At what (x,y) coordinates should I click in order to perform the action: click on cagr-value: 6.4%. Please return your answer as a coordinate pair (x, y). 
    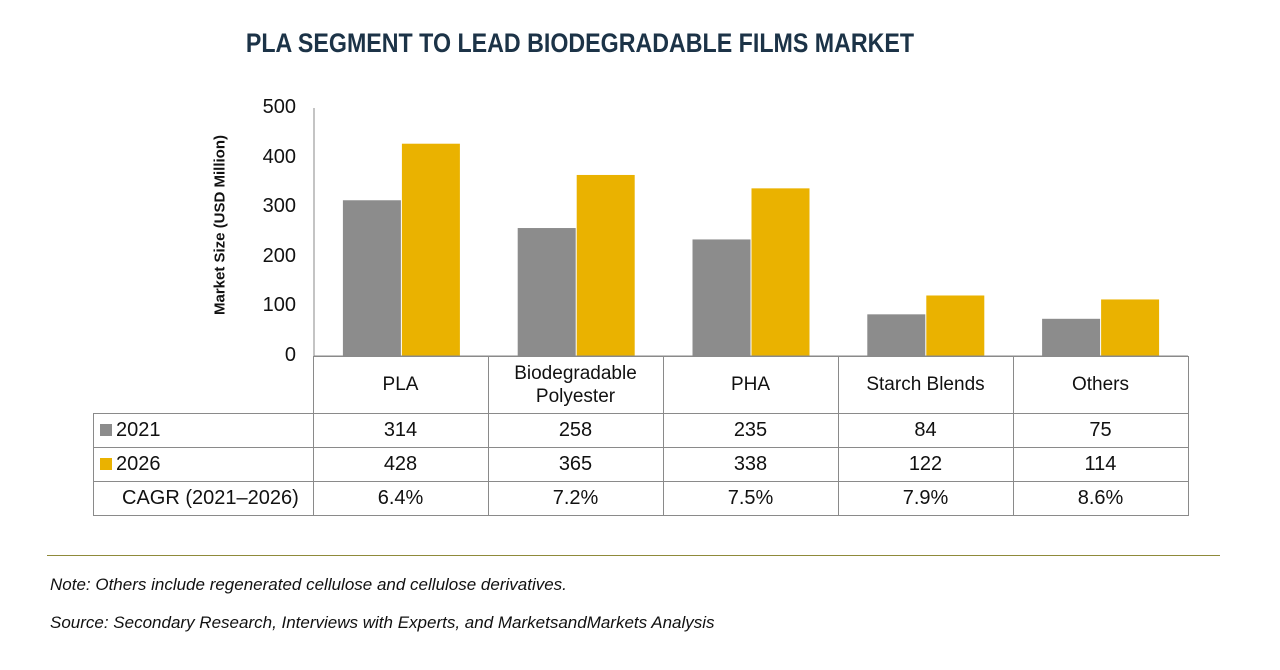
    Looking at the image, I should click on (400, 498).